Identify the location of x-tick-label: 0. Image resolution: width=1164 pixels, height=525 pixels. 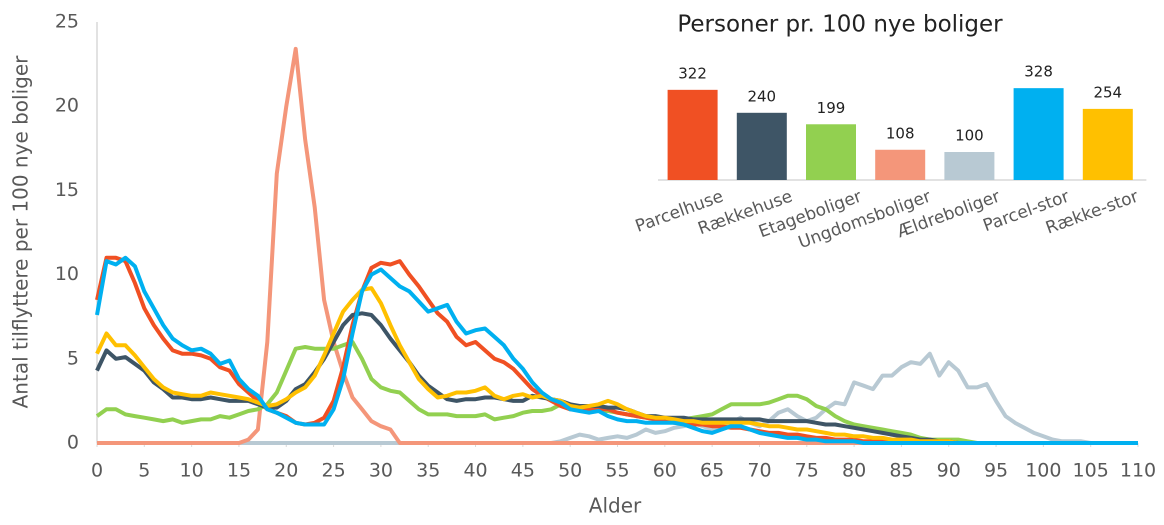
(97, 471).